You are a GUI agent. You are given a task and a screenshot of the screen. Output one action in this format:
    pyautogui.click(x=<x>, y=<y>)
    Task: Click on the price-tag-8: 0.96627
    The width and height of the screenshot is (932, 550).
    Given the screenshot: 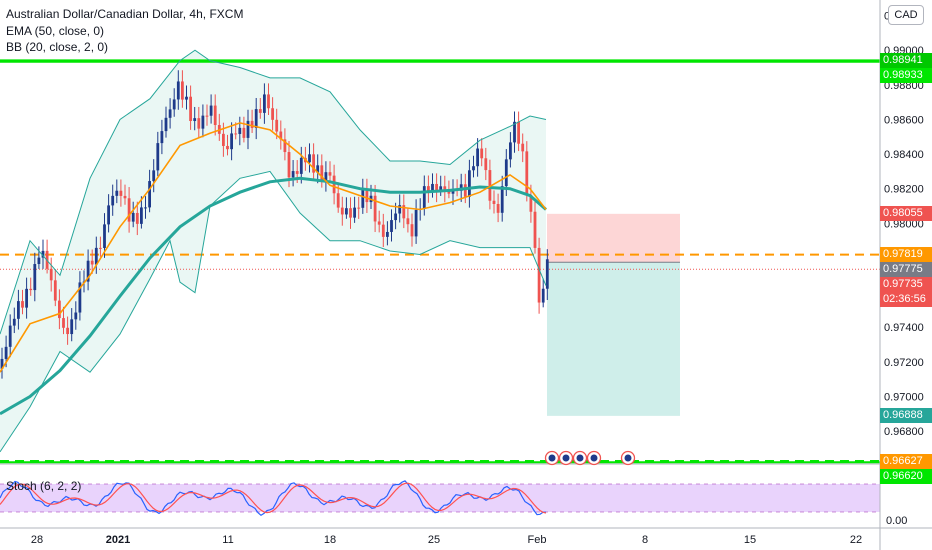 What is the action you would take?
    pyautogui.click(x=906, y=461)
    